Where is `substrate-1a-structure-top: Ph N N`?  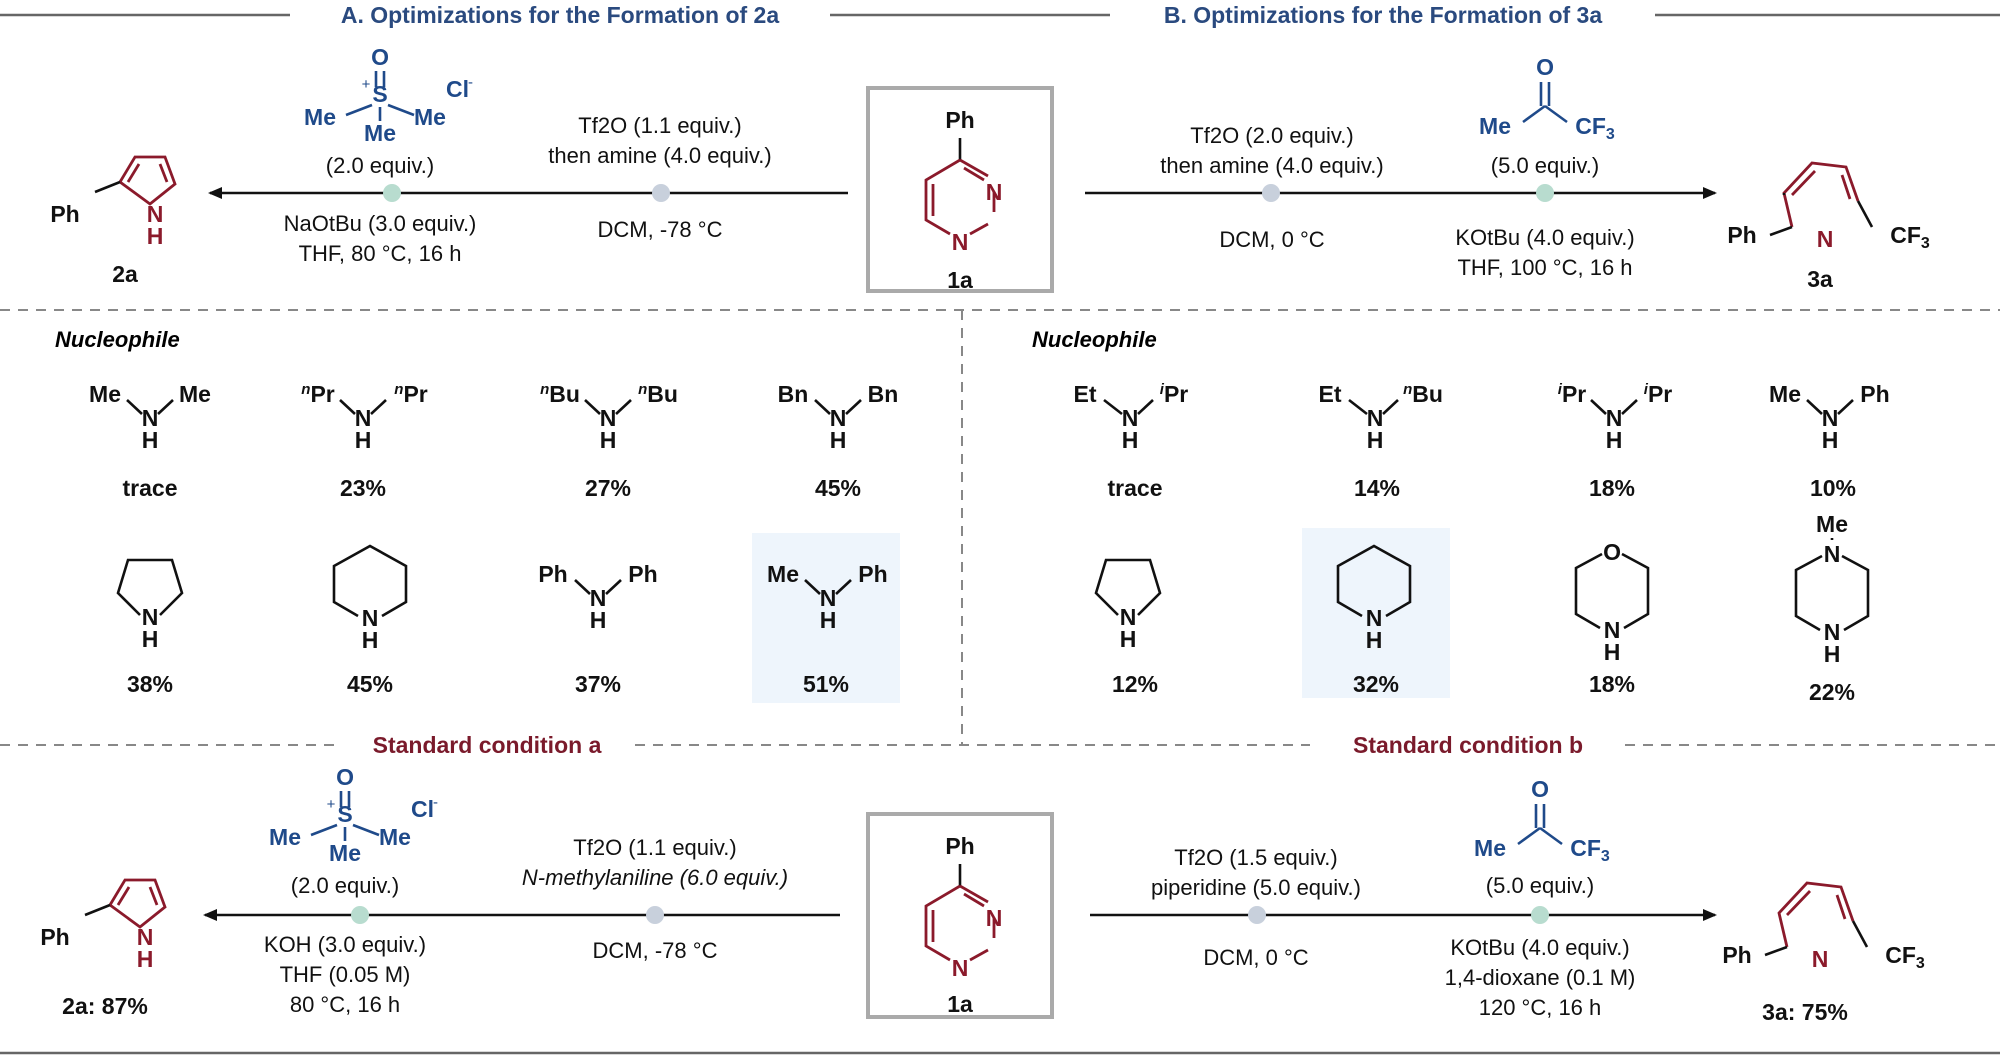
substrate-1a-structure-top: Ph N N is located at coordinates (963, 181).